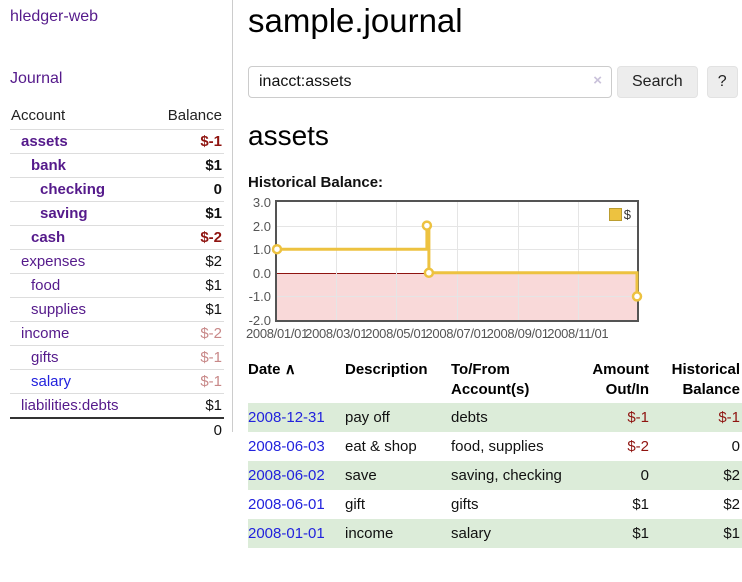 The height and width of the screenshot is (582, 742). What do you see at coordinates (722, 82) in the screenshot?
I see `help-button: ?` at bounding box center [722, 82].